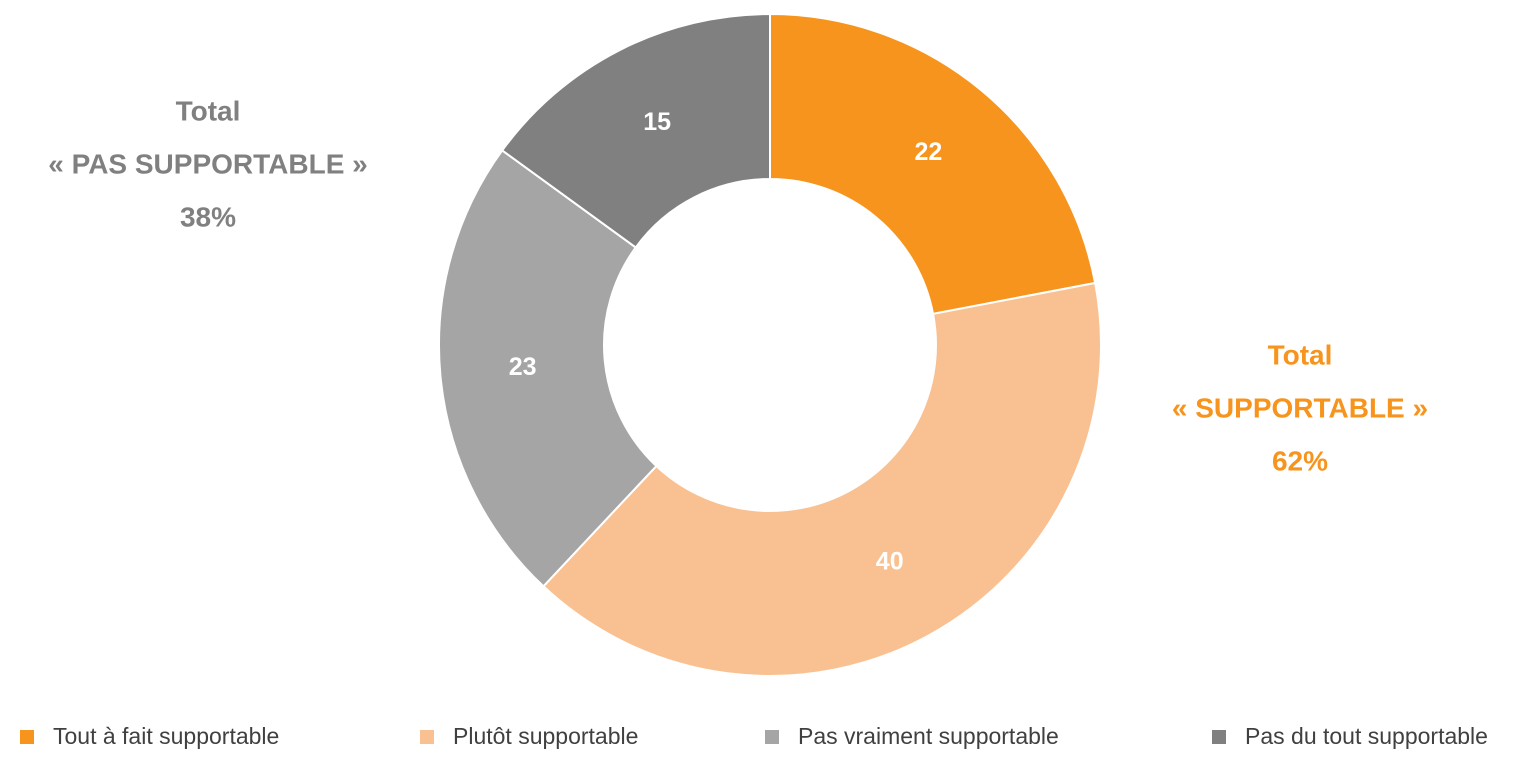 The width and height of the screenshot is (1540, 777). What do you see at coordinates (928, 152) in the screenshot?
I see `segment-label: 22` at bounding box center [928, 152].